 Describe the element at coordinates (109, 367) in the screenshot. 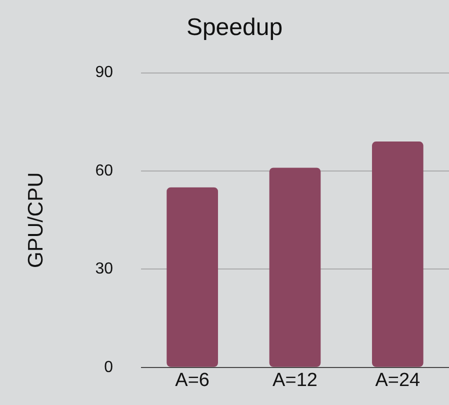

I see `y-tick-label: 0` at that location.